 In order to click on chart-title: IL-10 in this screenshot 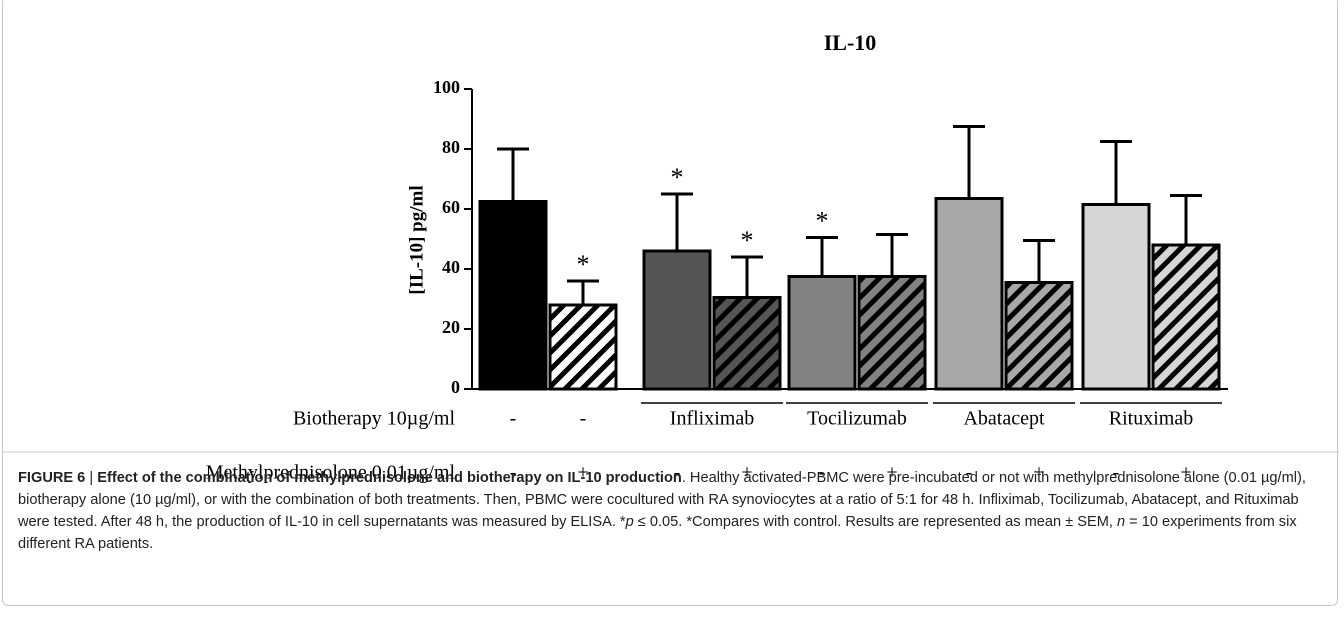, I will do `click(850, 42)`.